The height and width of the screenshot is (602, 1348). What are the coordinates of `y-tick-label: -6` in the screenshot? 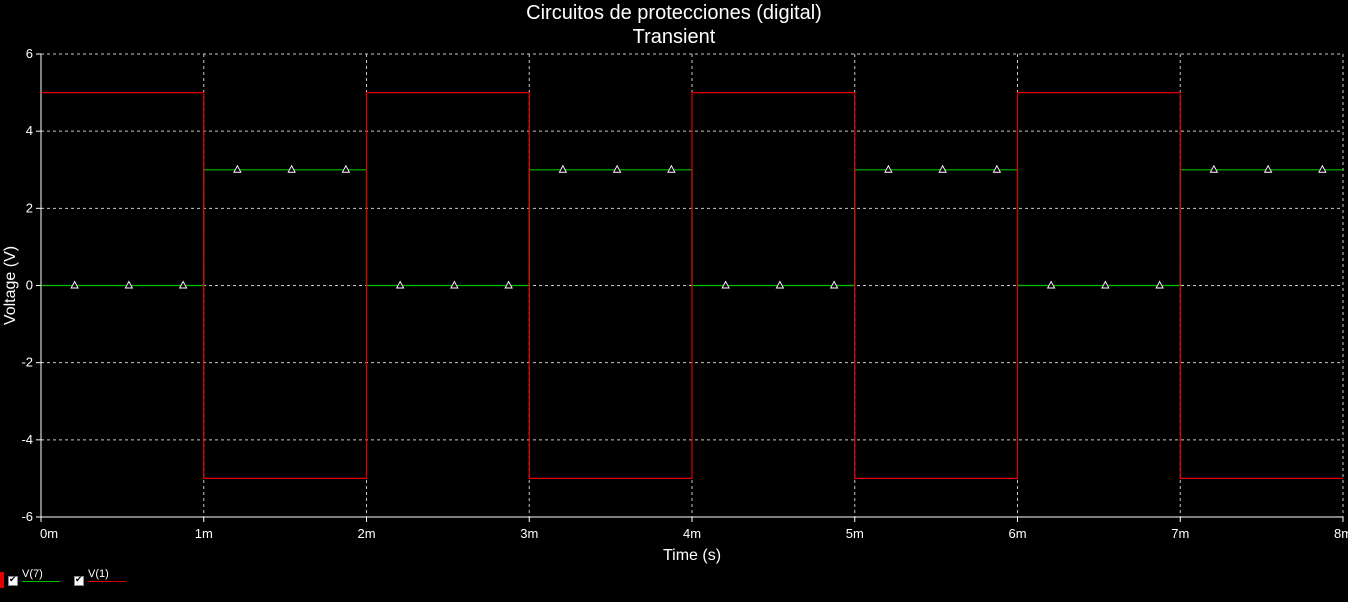 It's located at (27, 516).